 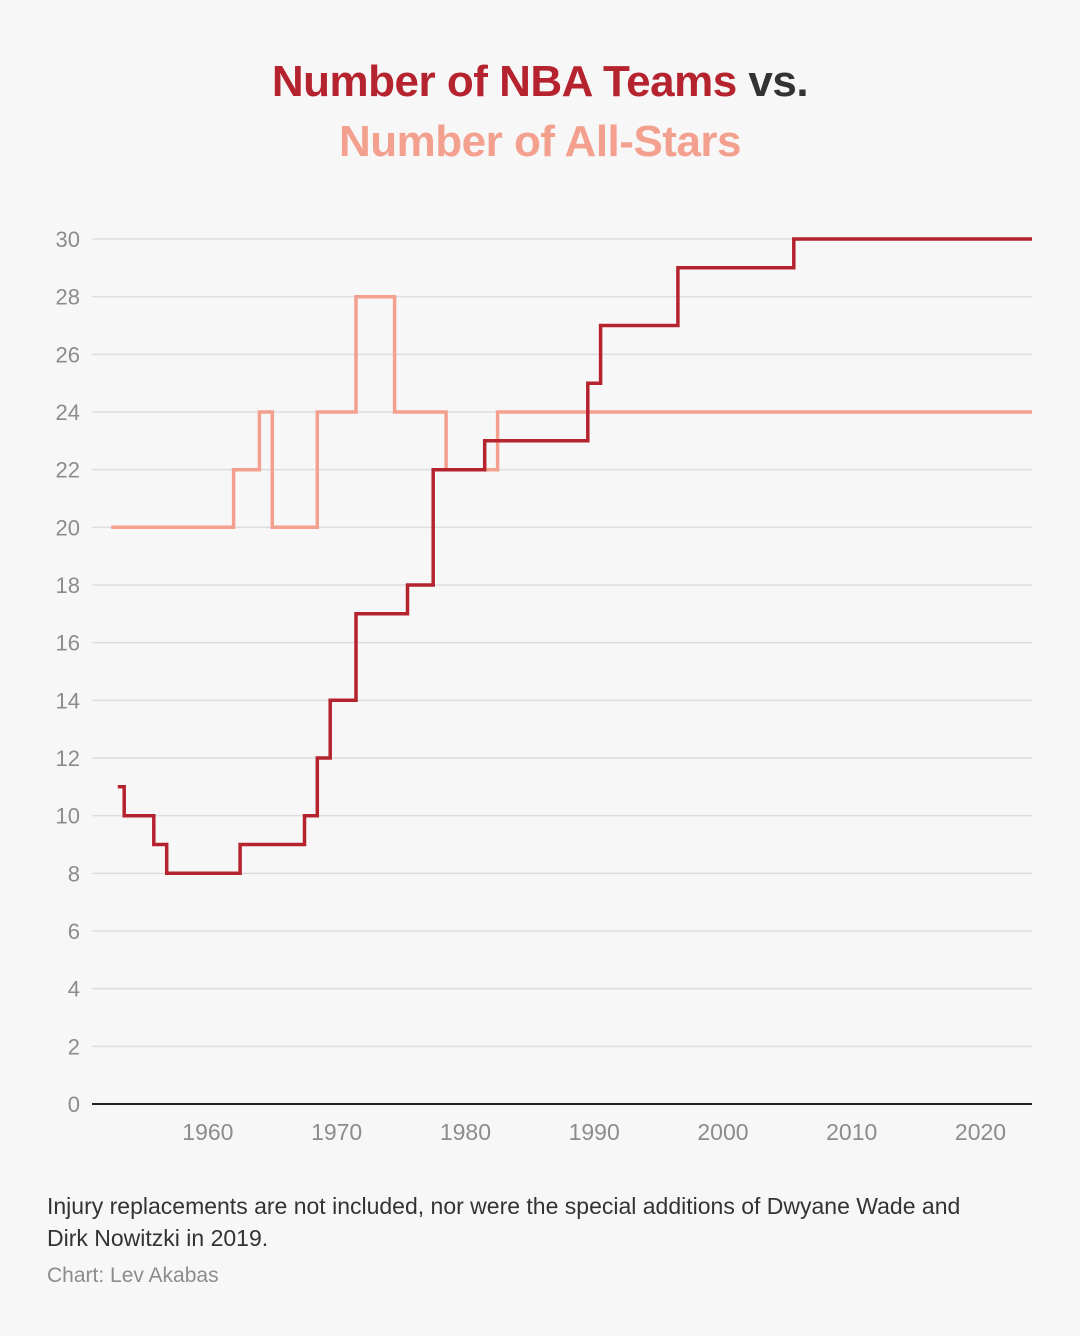 I want to click on title-vs: vs., so click(x=772, y=81).